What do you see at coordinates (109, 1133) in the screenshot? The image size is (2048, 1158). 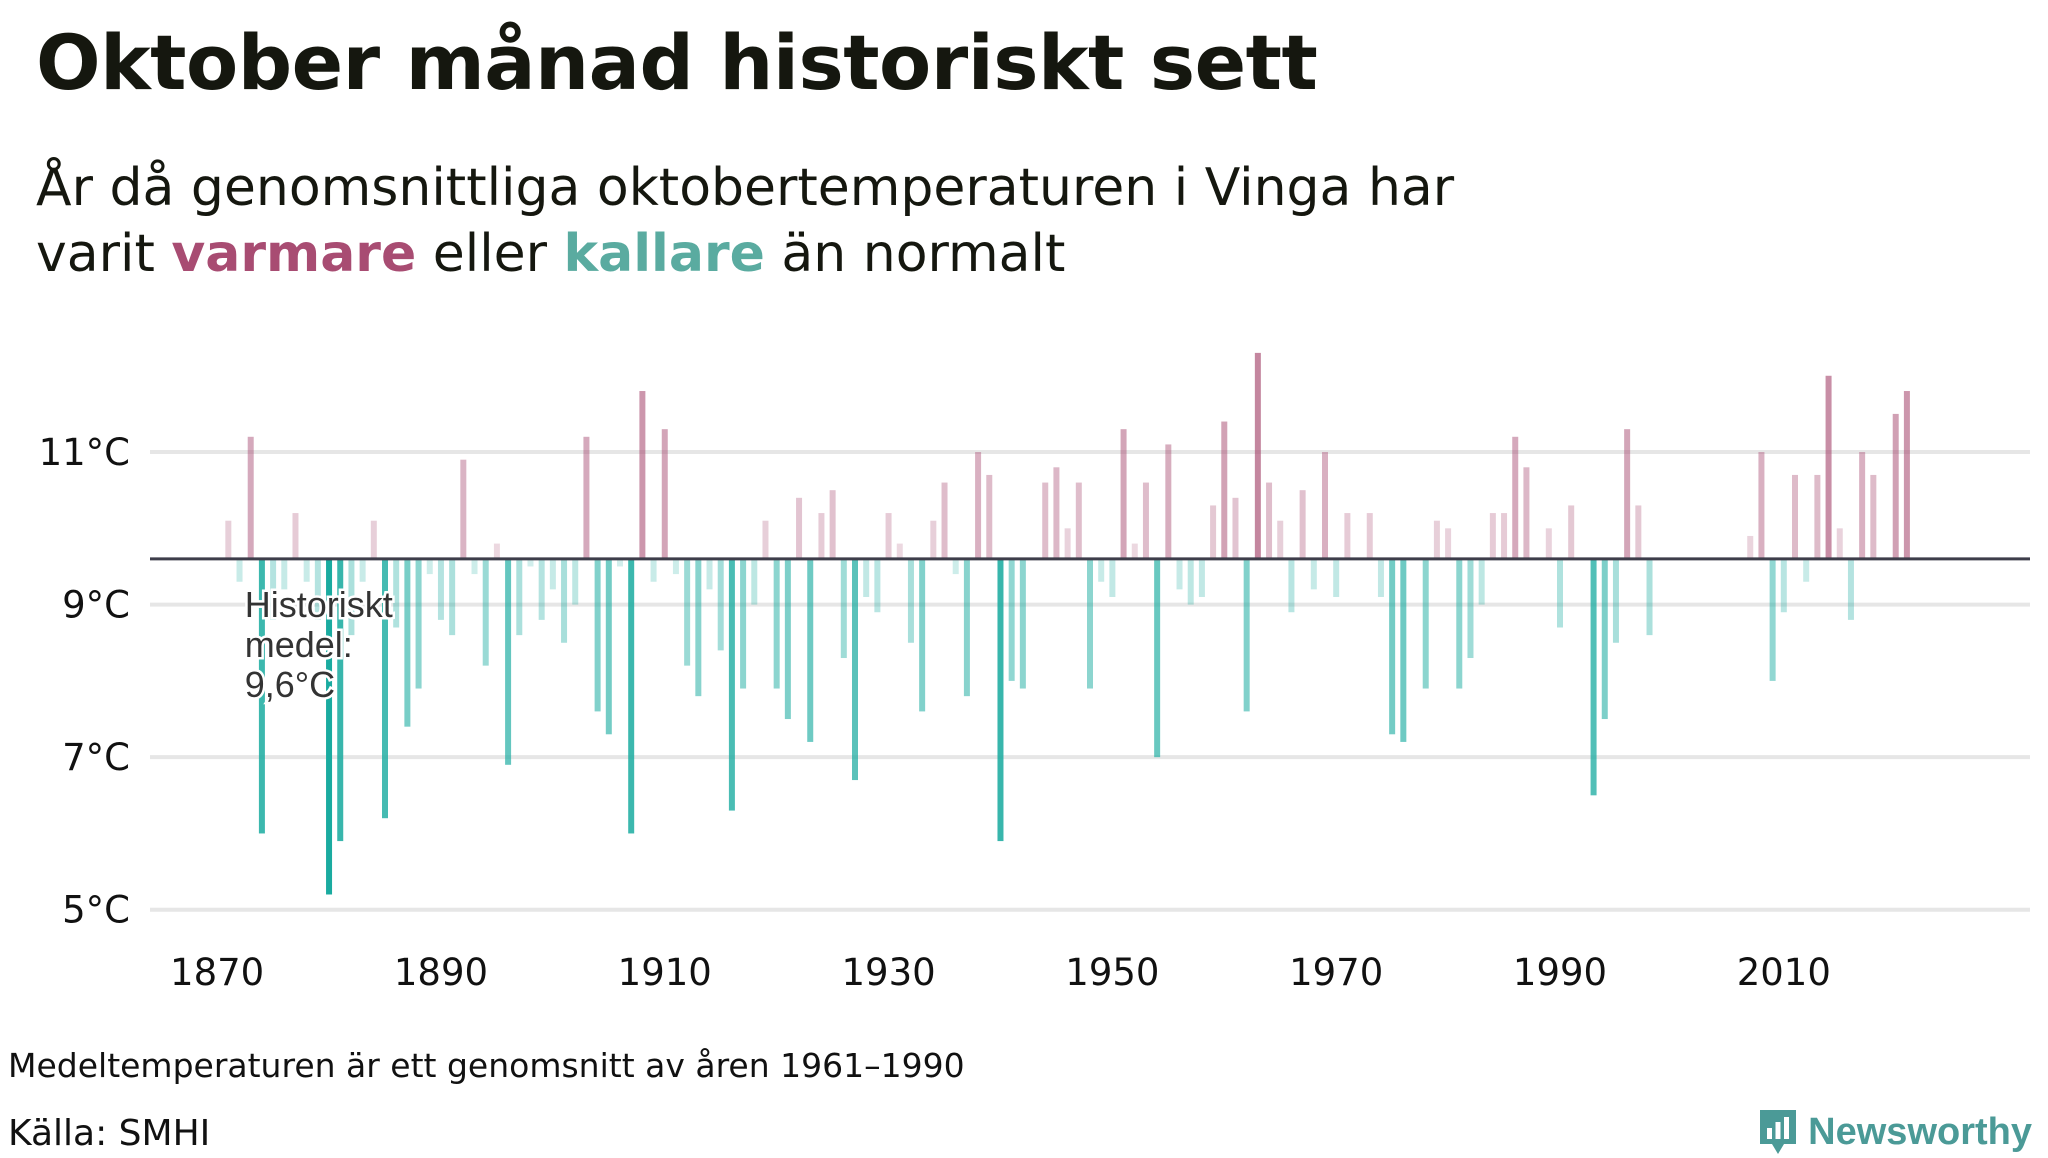 I see `source: Källa: SMHI` at bounding box center [109, 1133].